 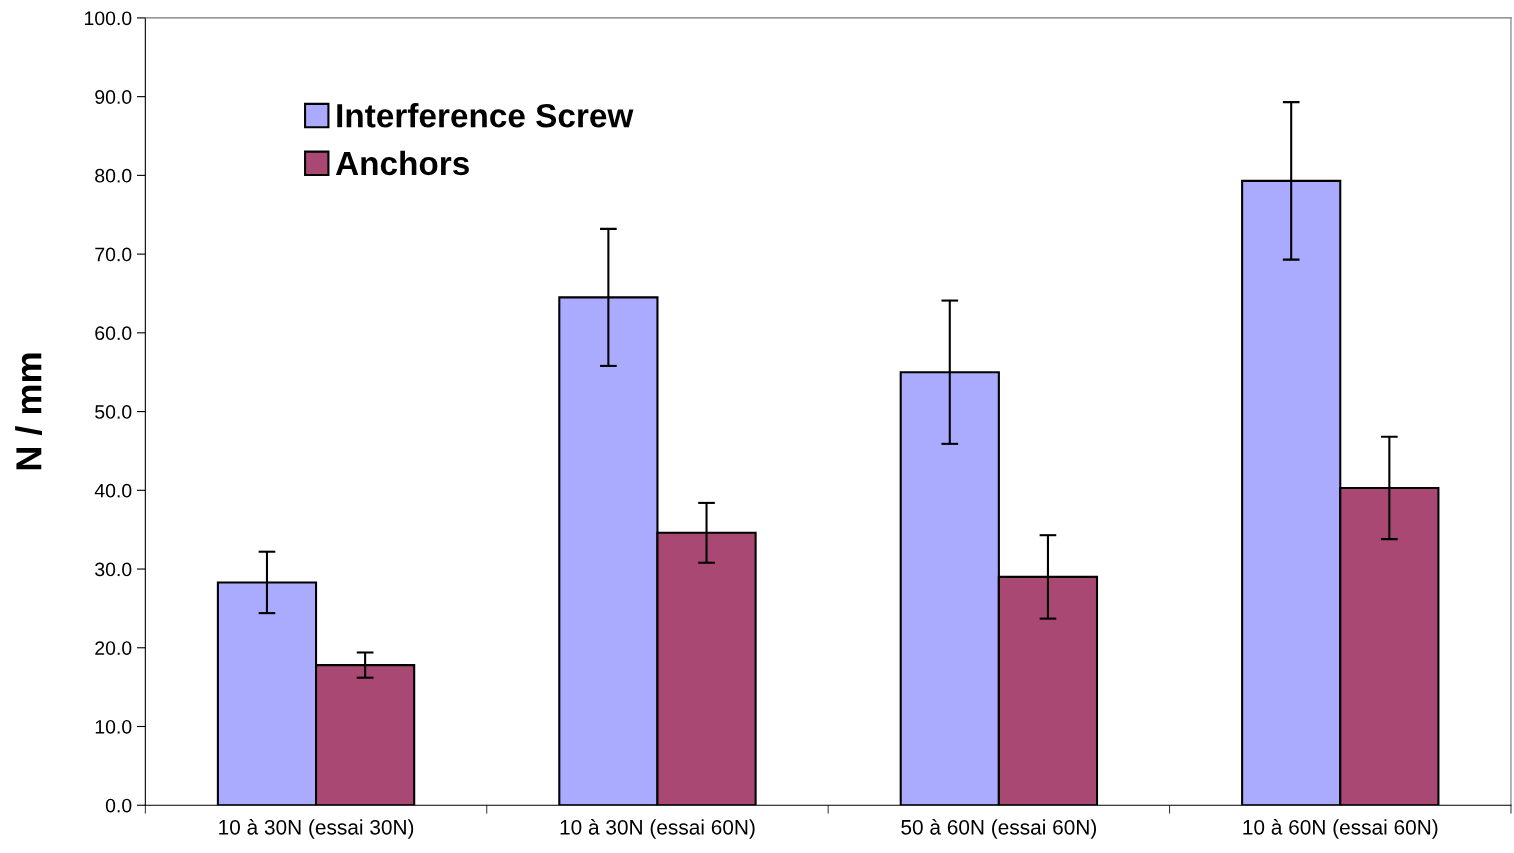 What do you see at coordinates (485, 115) in the screenshot?
I see `legend-label: Interference Screw` at bounding box center [485, 115].